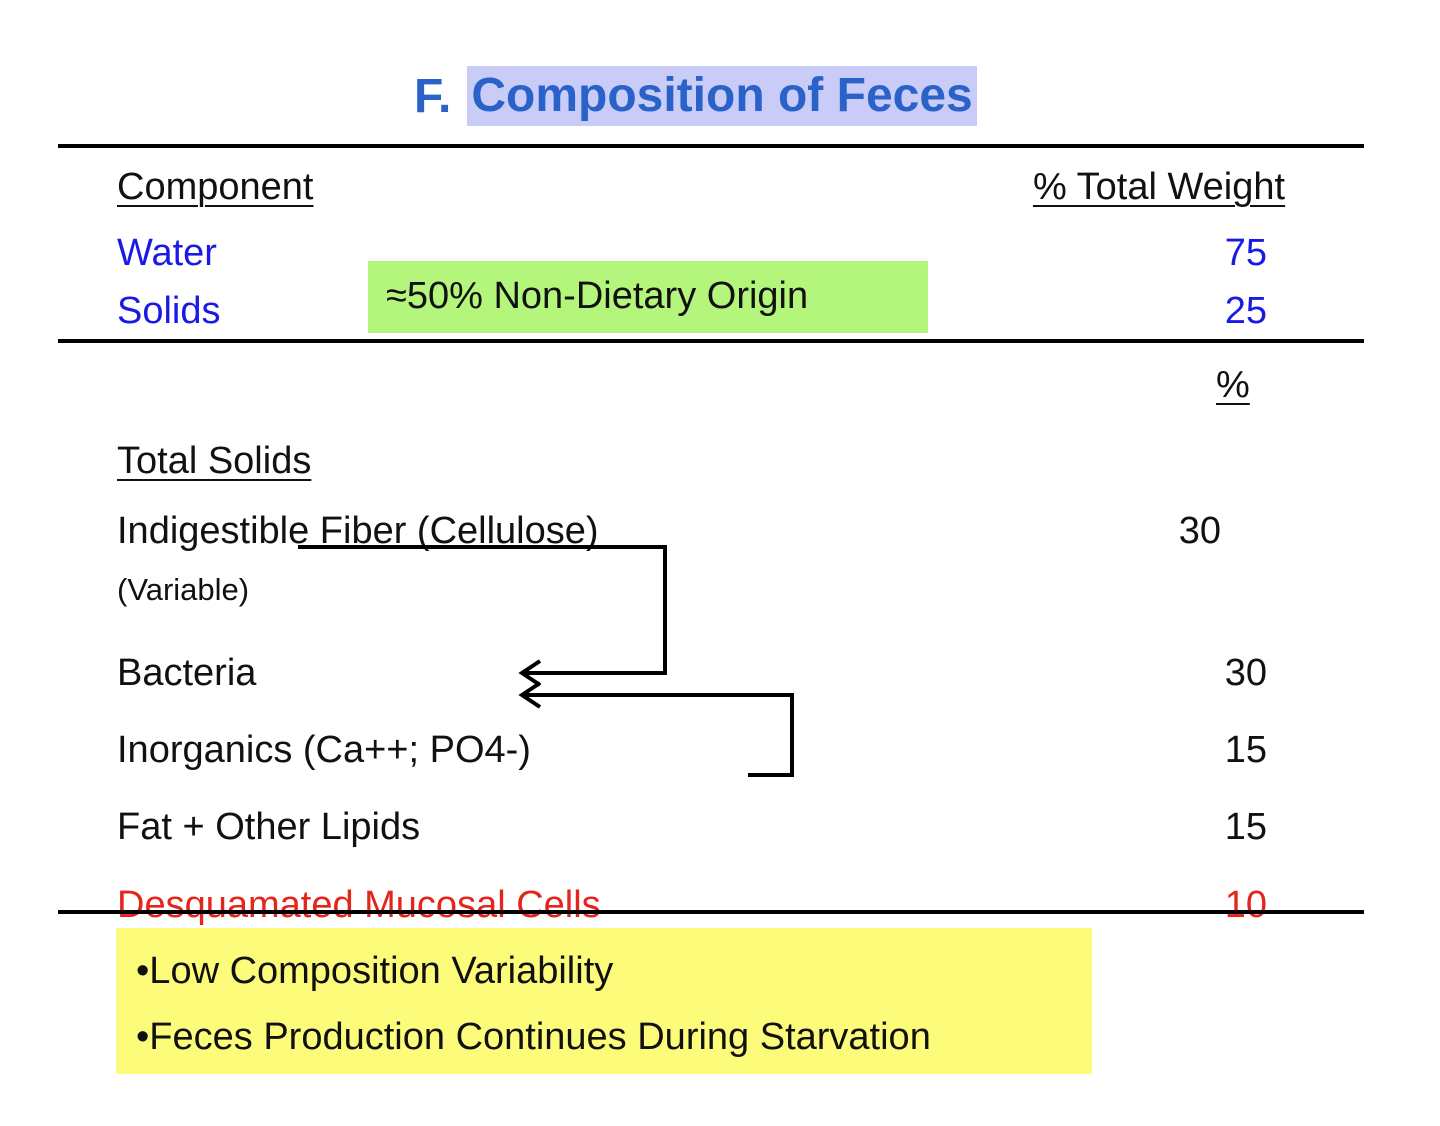  What do you see at coordinates (722, 96) in the screenshot?
I see `title-text: Composition of Feces` at bounding box center [722, 96].